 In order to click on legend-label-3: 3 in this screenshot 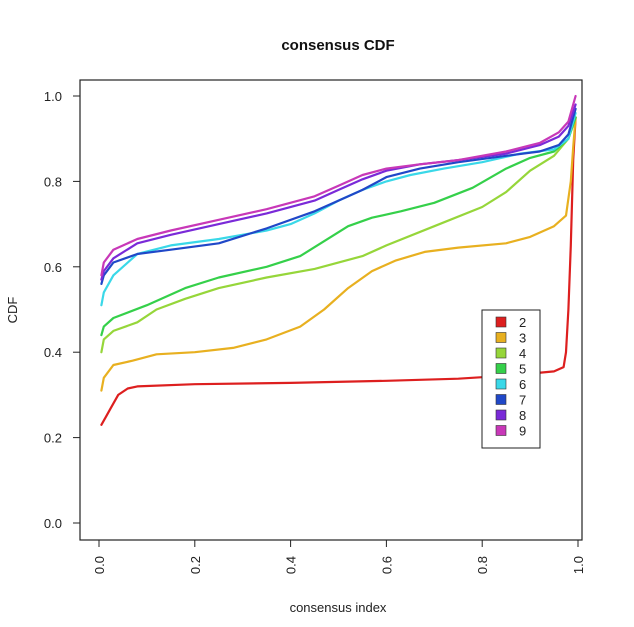, I will do `click(522, 338)`.